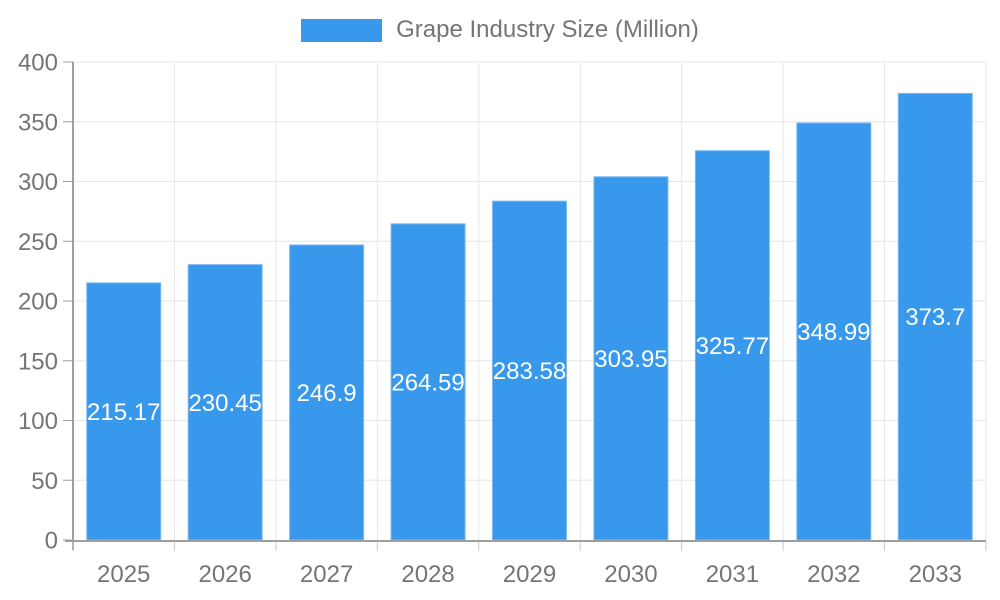  I want to click on bar-value-label: 246.9, so click(327, 393).